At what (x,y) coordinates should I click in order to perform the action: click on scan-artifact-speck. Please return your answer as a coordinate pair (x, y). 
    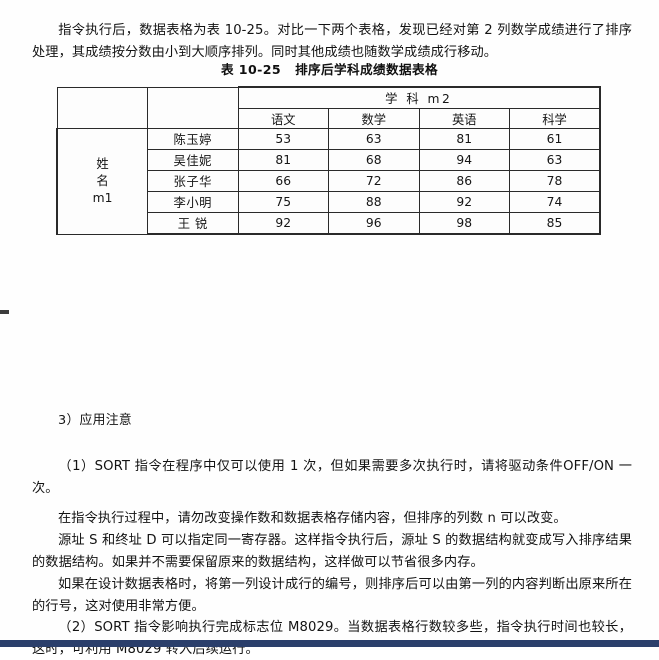
    Looking at the image, I should click on (4, 312).